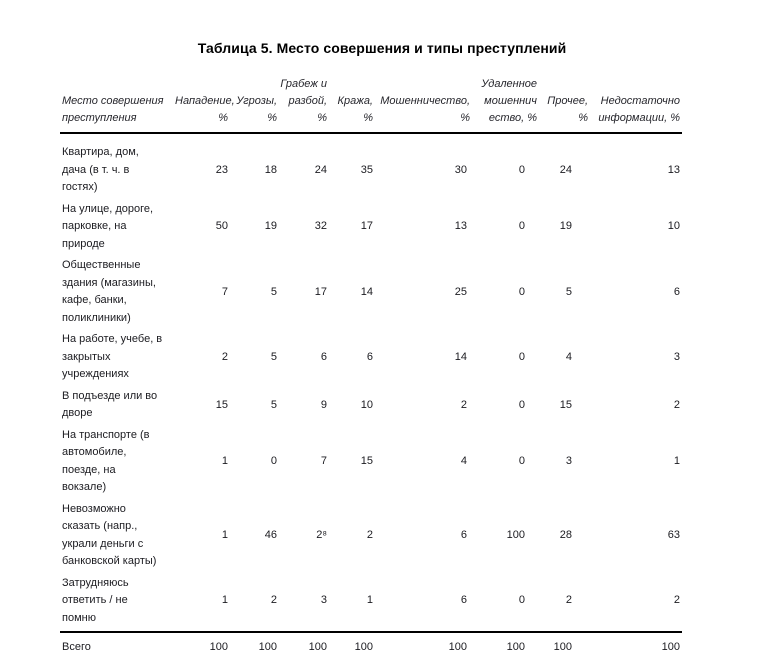  I want to click on column-header-assault: Нападение, %, so click(205, 102).